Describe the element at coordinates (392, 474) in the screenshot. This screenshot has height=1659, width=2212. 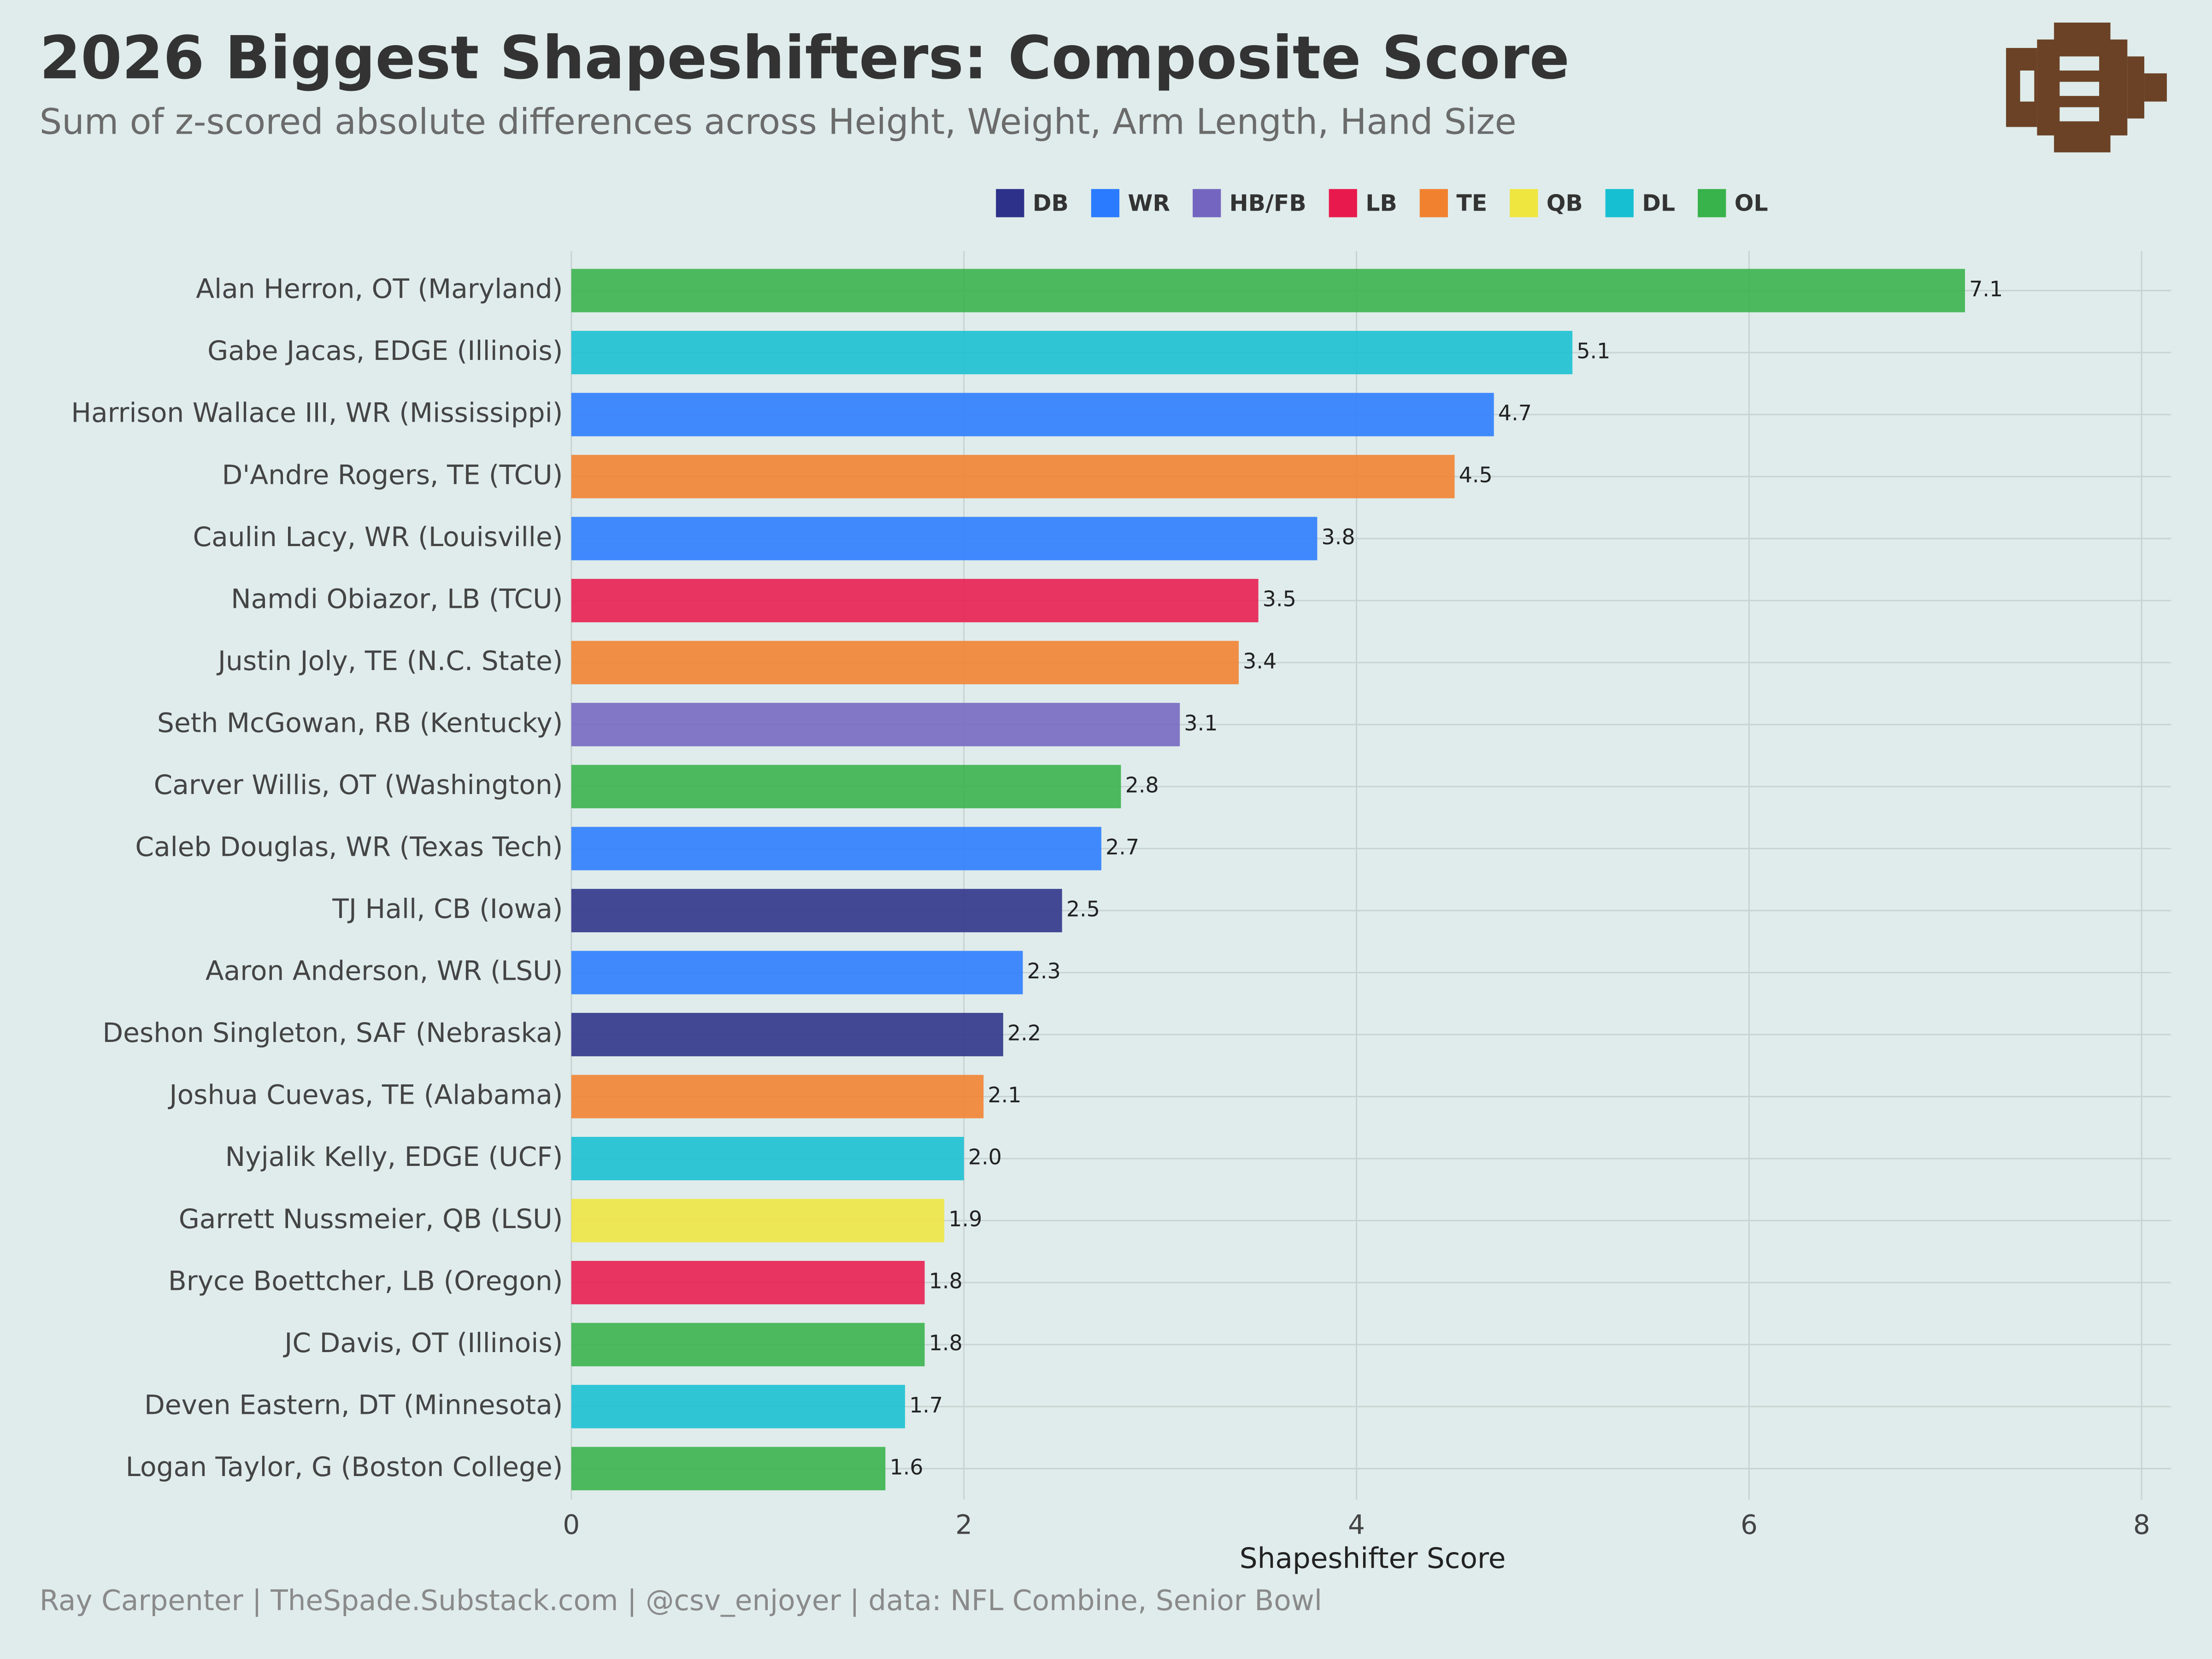
I see `y-tick-label: D'Andre Rogers, TE (TCU)` at that location.